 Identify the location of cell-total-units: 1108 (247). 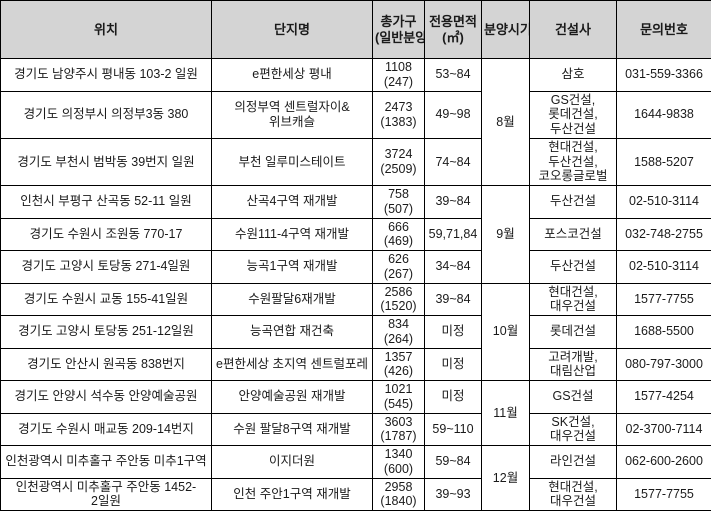
(399, 75).